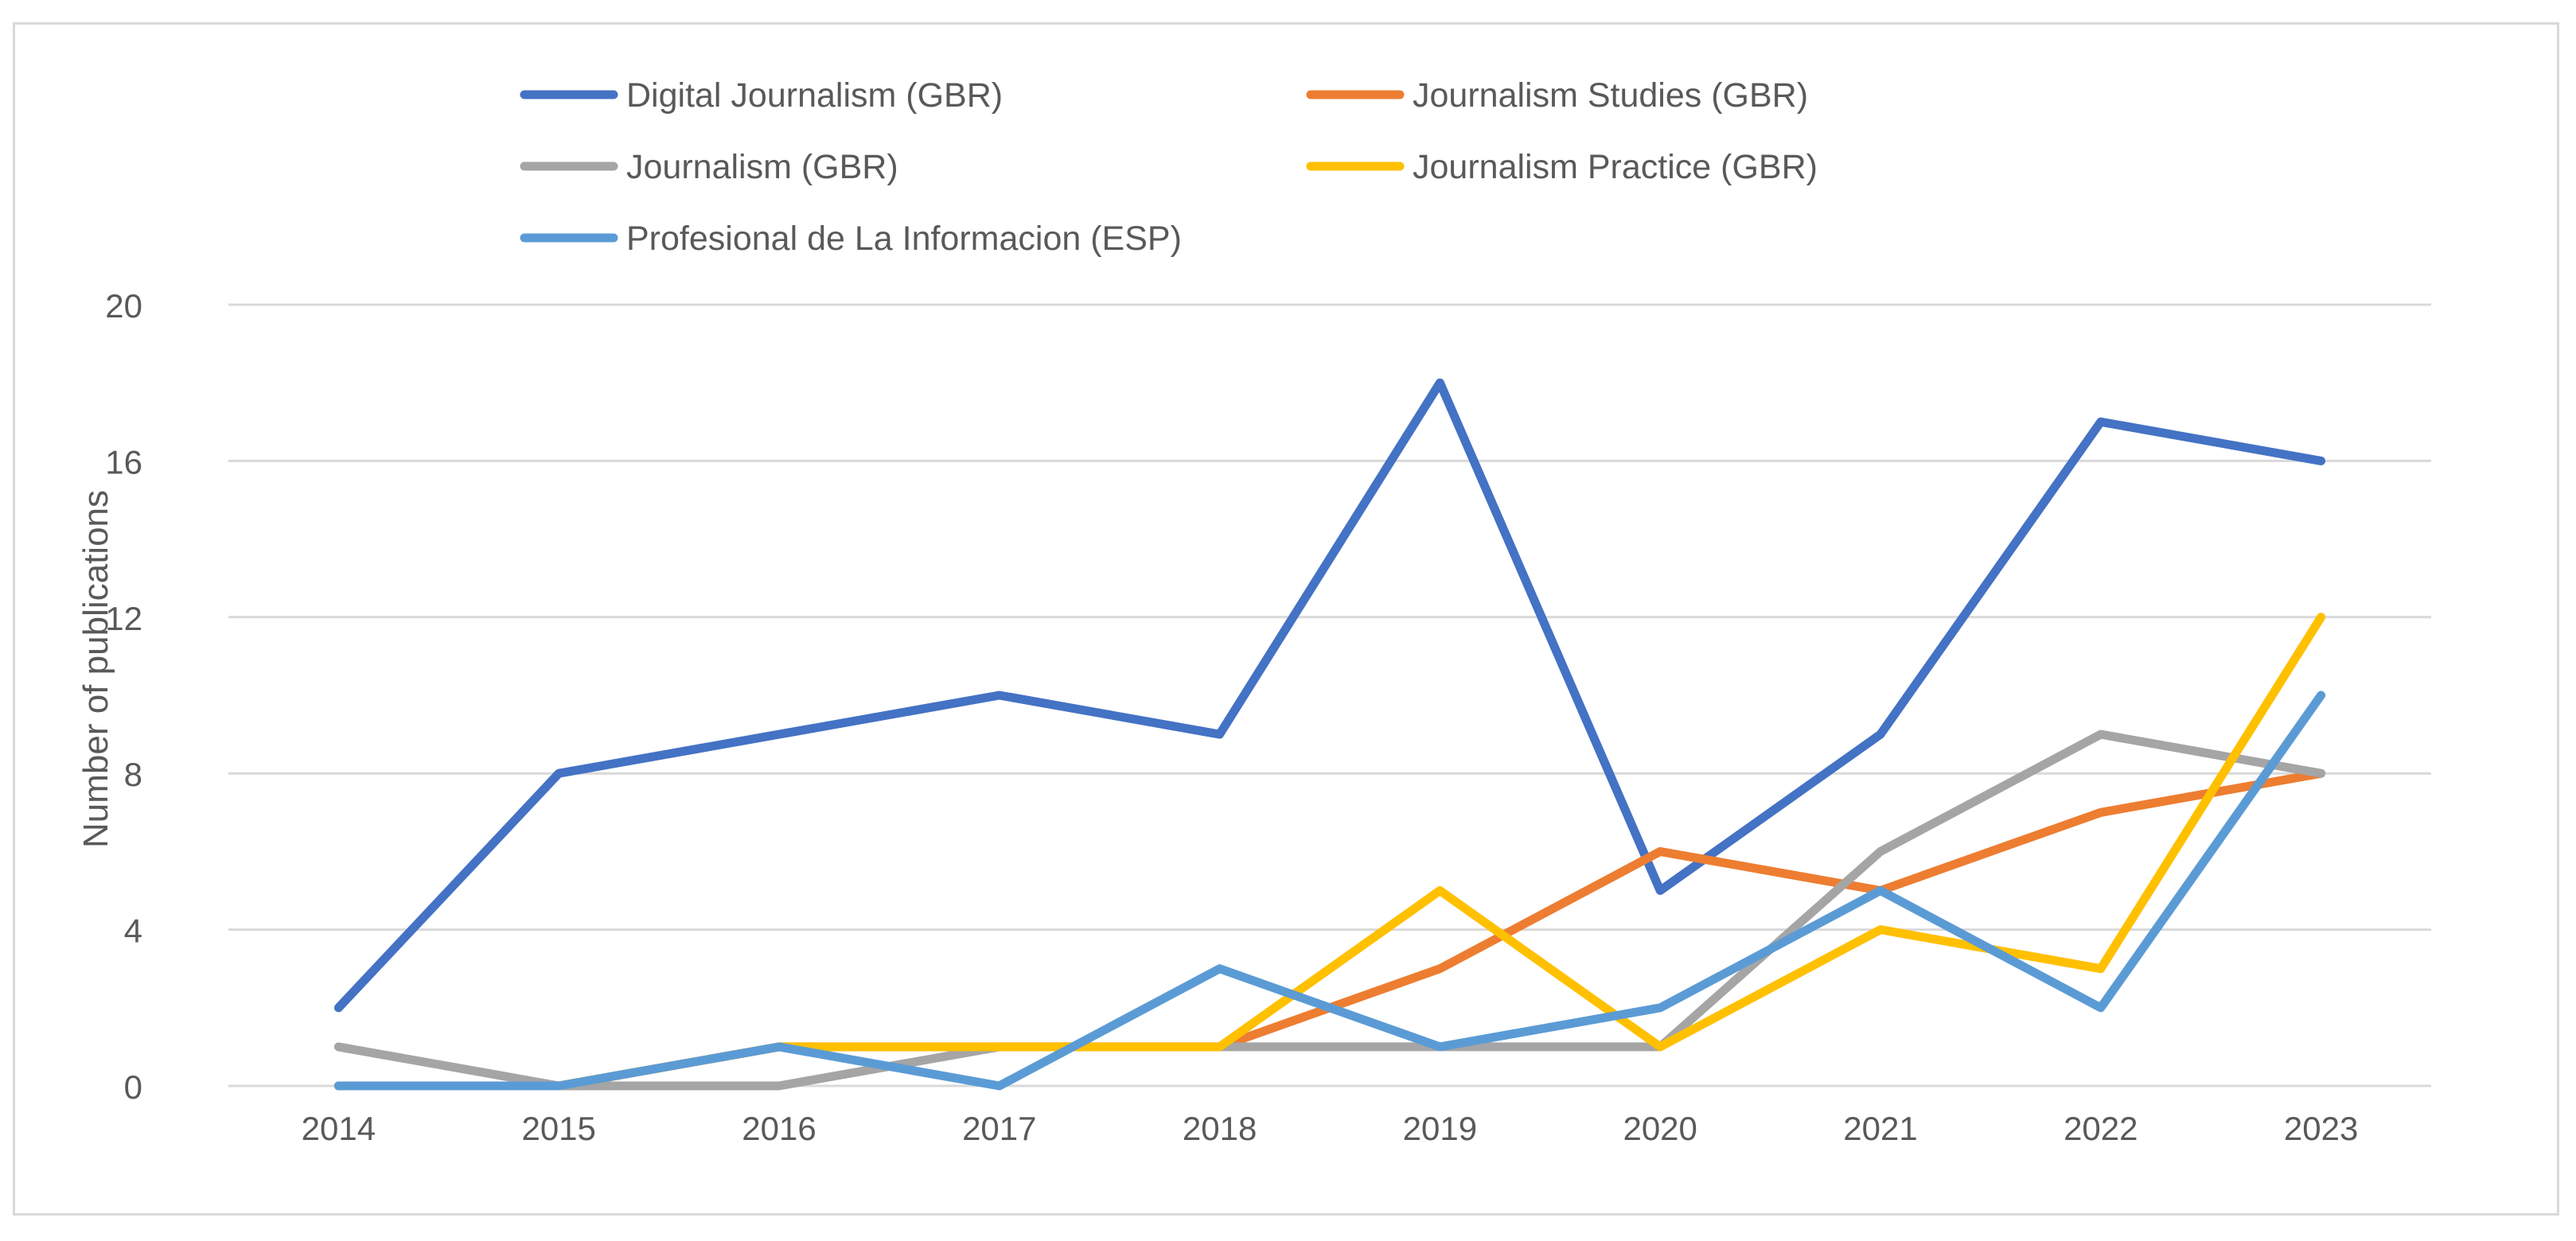 This screenshot has height=1241, width=2576. I want to click on legend-label: Digital Journalism (GBR), so click(814, 95).